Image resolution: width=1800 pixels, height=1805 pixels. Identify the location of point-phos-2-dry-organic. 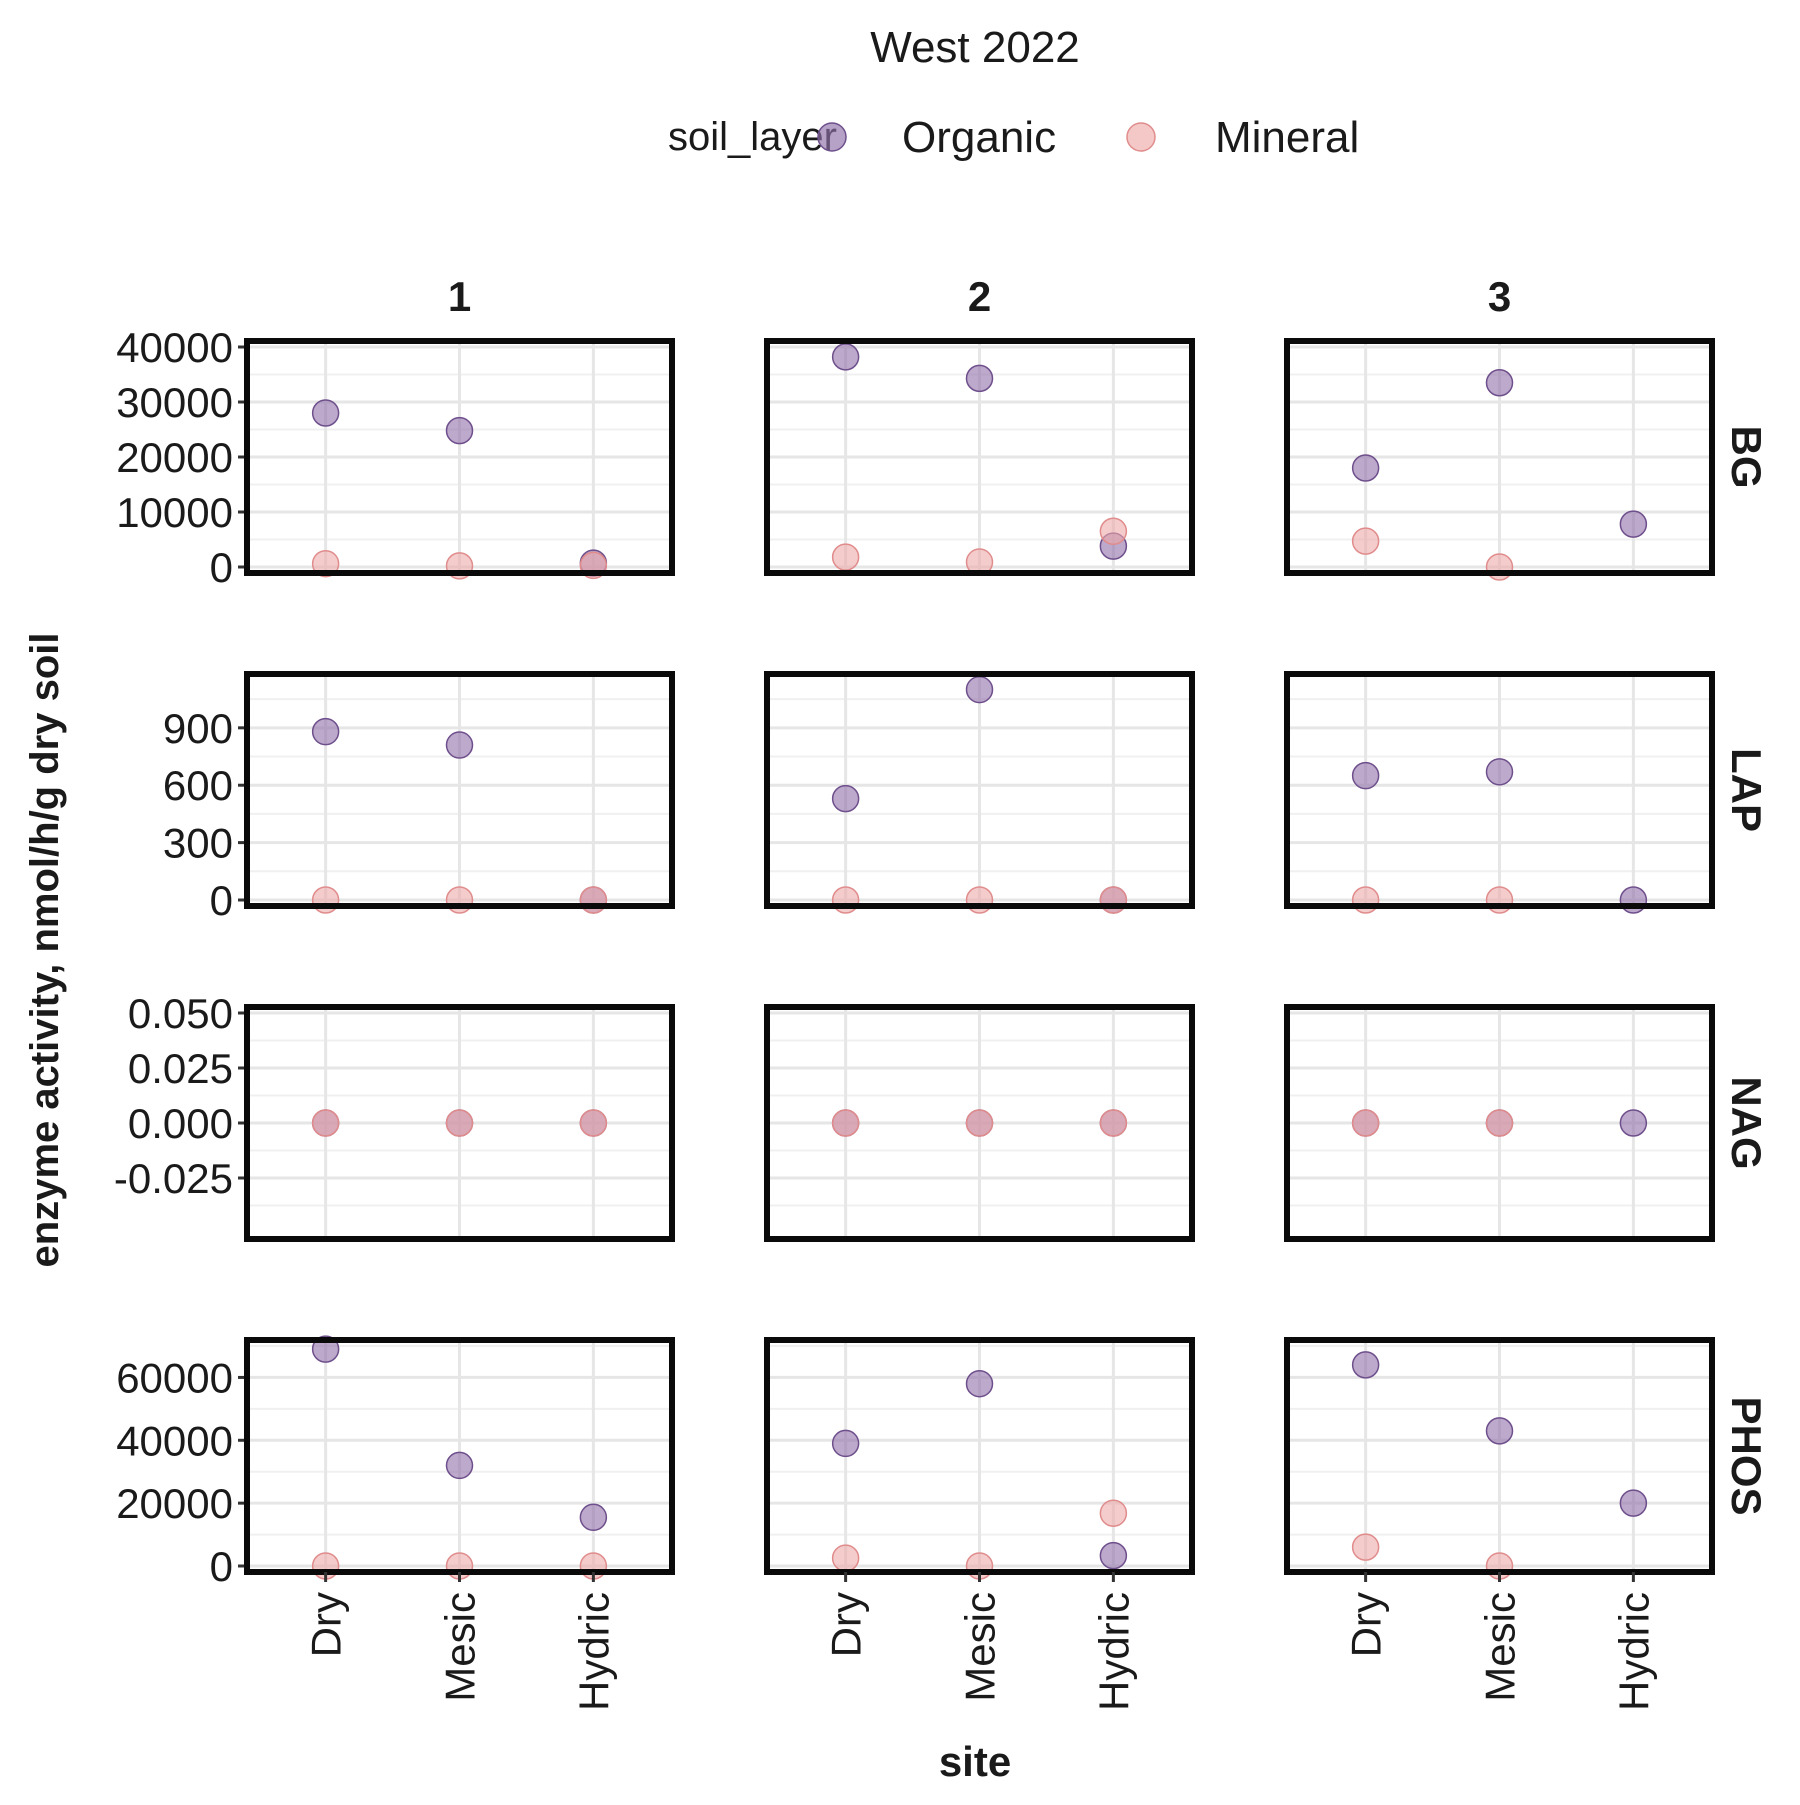
(845, 1443).